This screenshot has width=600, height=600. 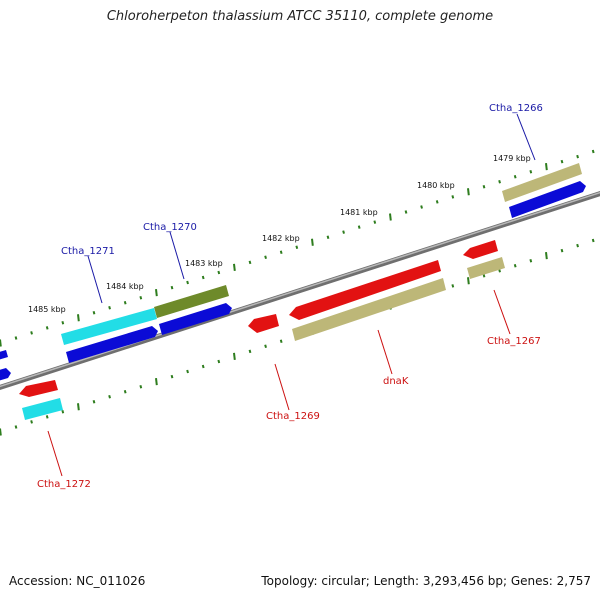 I want to click on scale-label: 1483 kbp, so click(x=204, y=263).